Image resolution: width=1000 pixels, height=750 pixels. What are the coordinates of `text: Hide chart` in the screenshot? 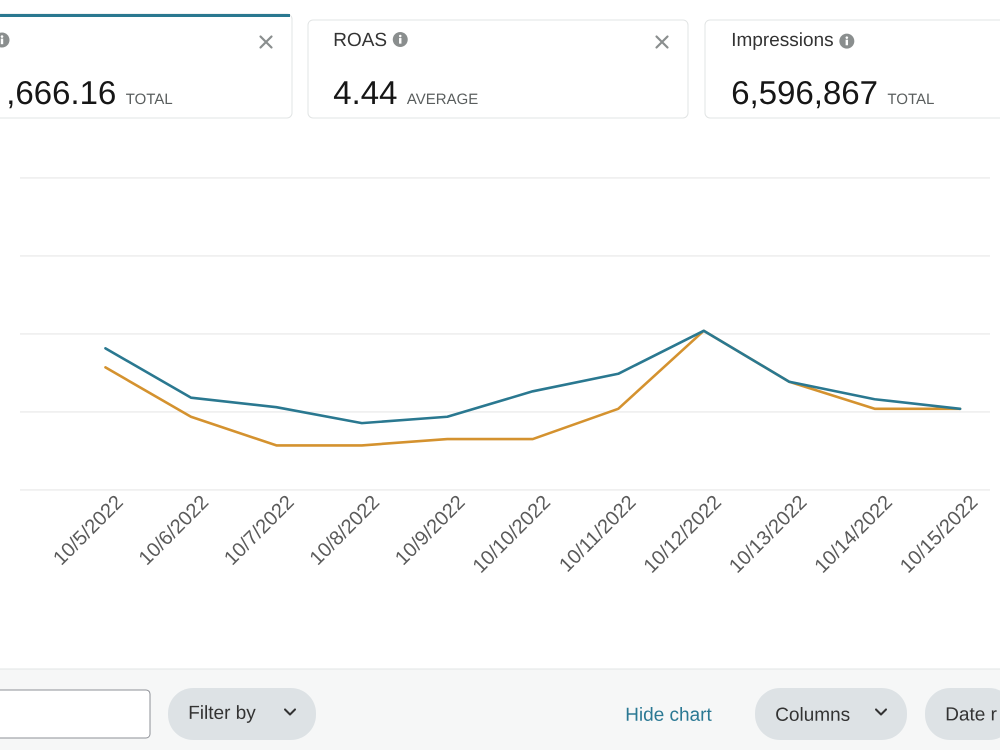 It's located at (669, 714).